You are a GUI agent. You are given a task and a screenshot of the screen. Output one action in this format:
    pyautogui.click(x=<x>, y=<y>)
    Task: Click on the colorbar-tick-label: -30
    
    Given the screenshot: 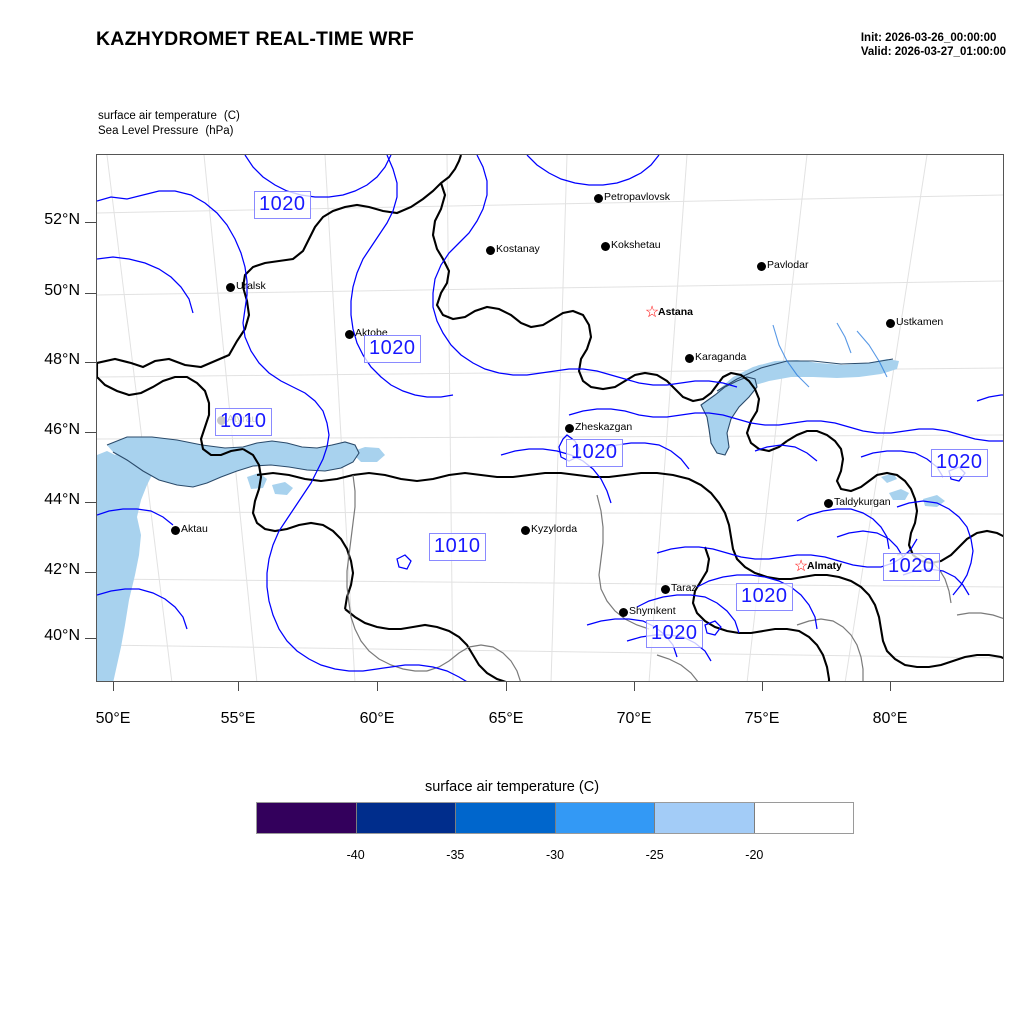 What is the action you would take?
    pyautogui.click(x=555, y=855)
    